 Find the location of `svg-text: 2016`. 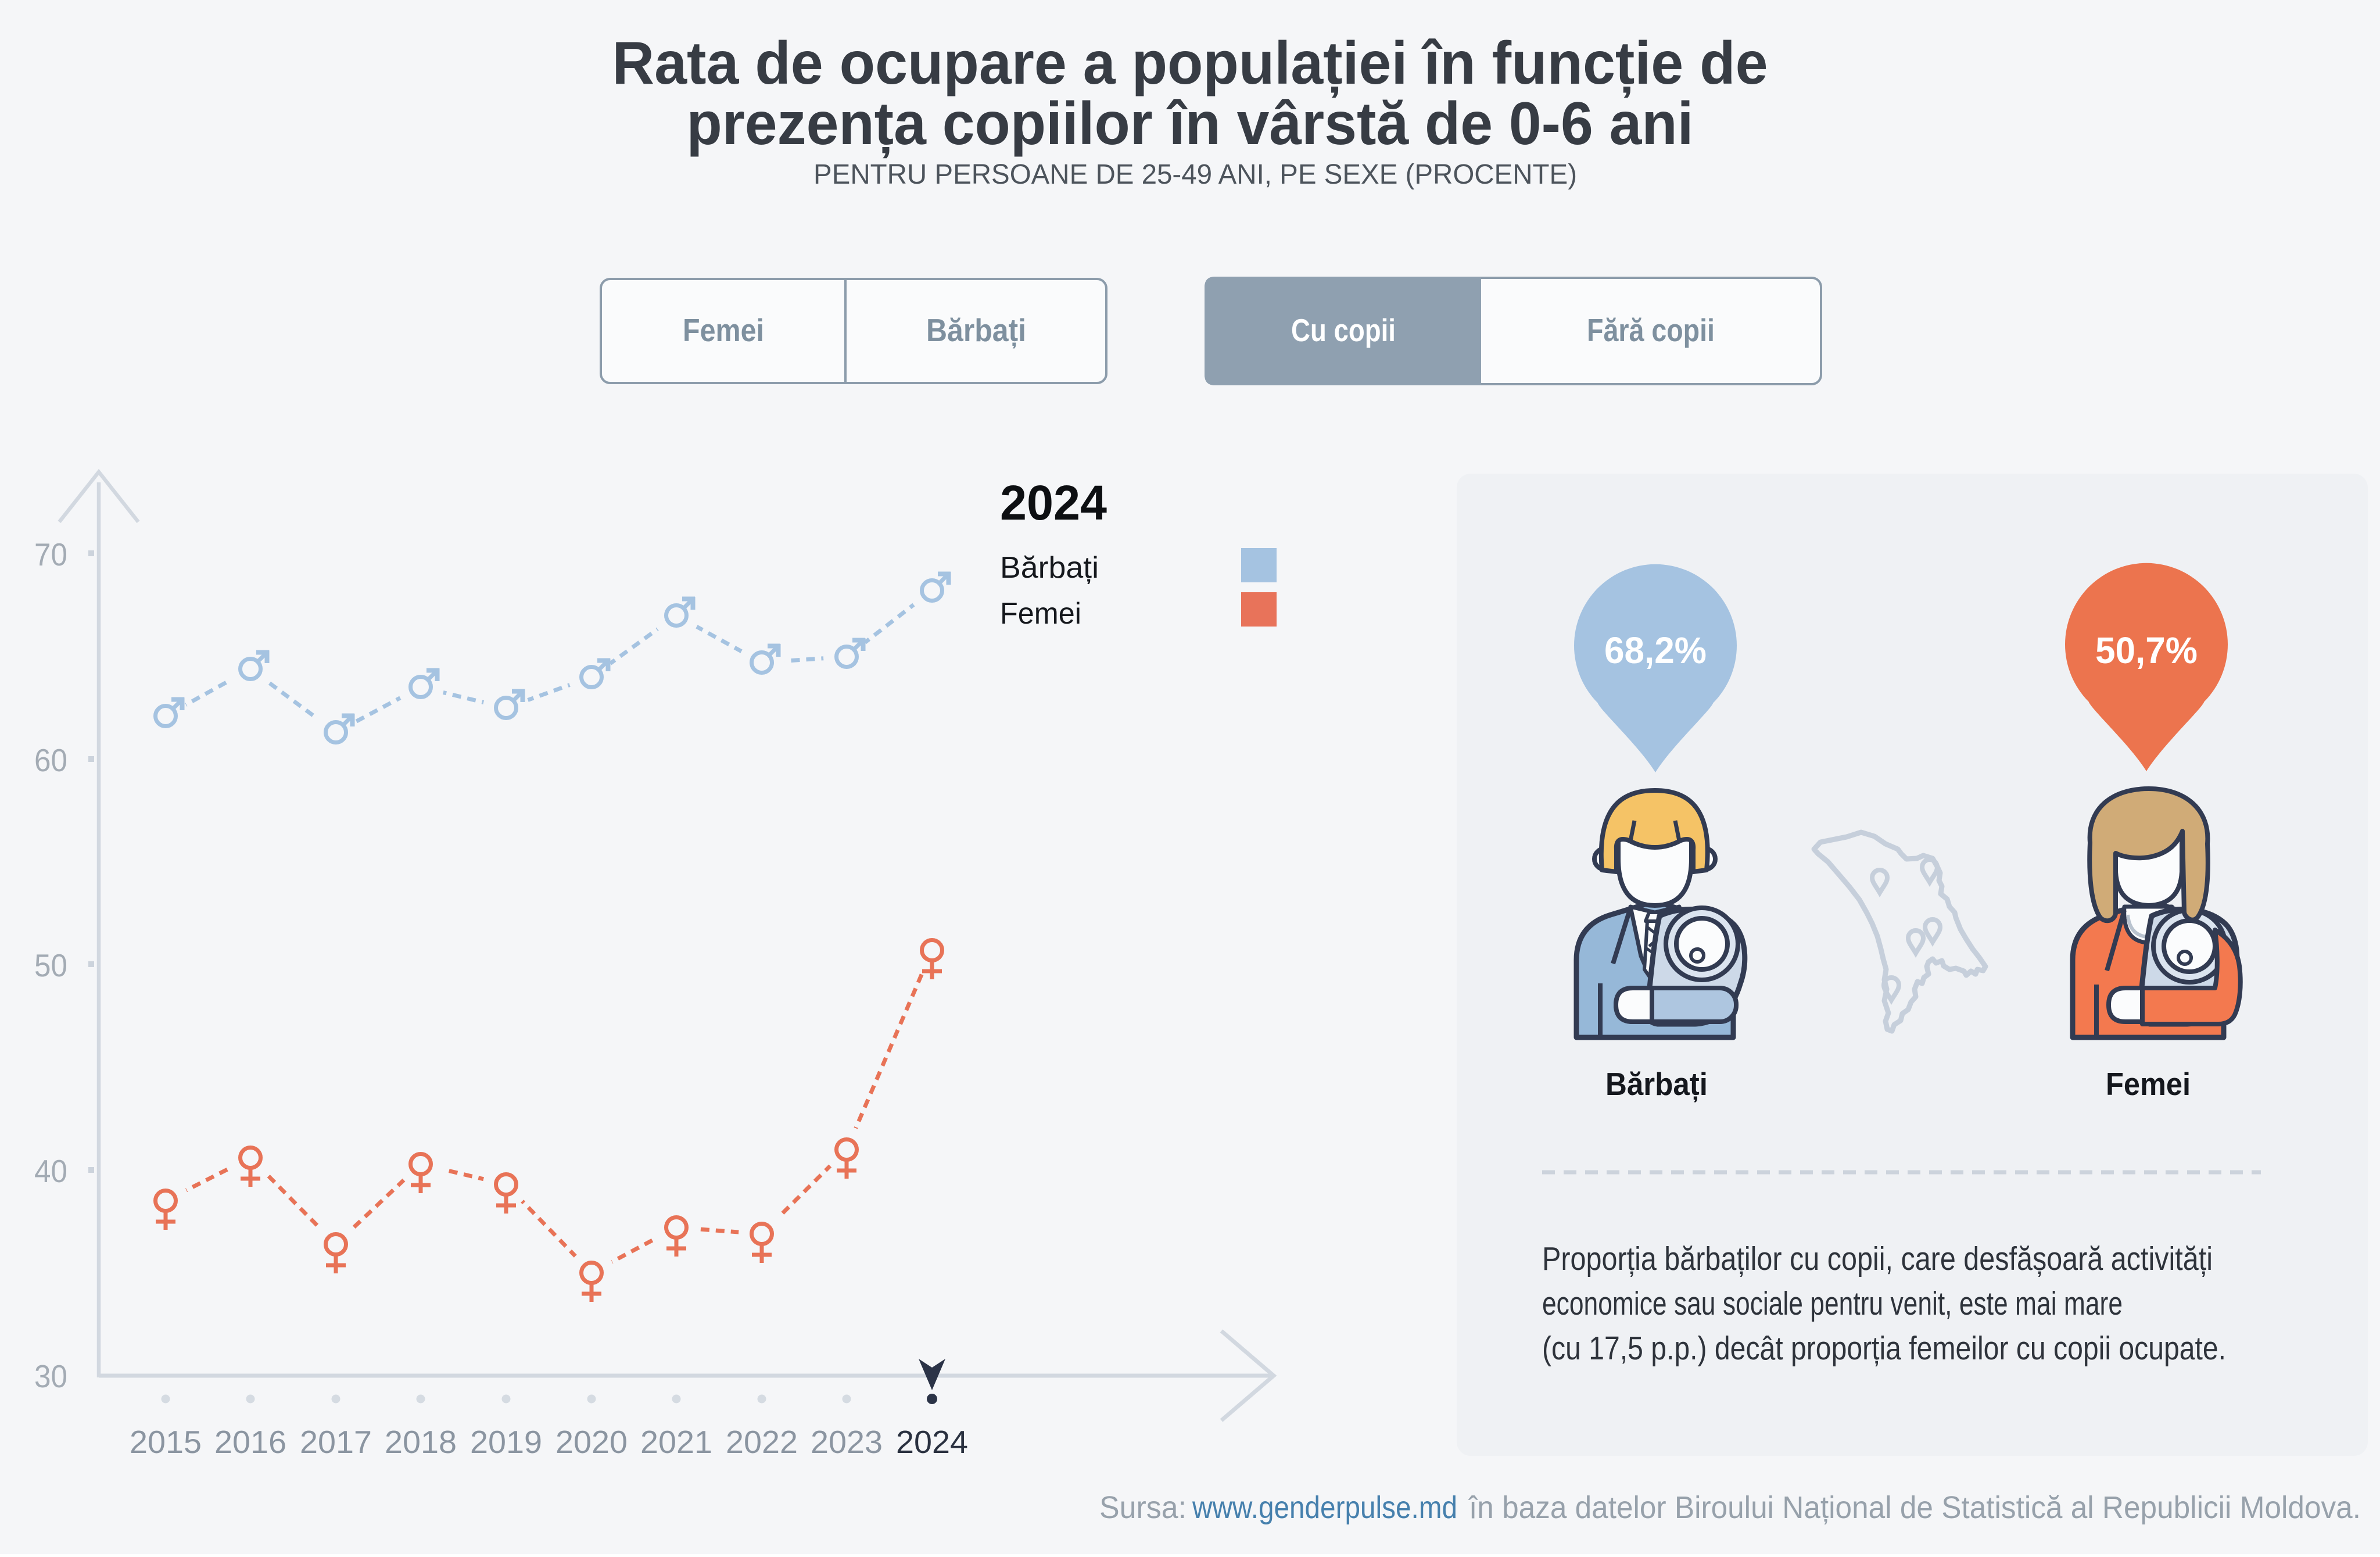

svg-text: 2016 is located at coordinates (250, 1442).